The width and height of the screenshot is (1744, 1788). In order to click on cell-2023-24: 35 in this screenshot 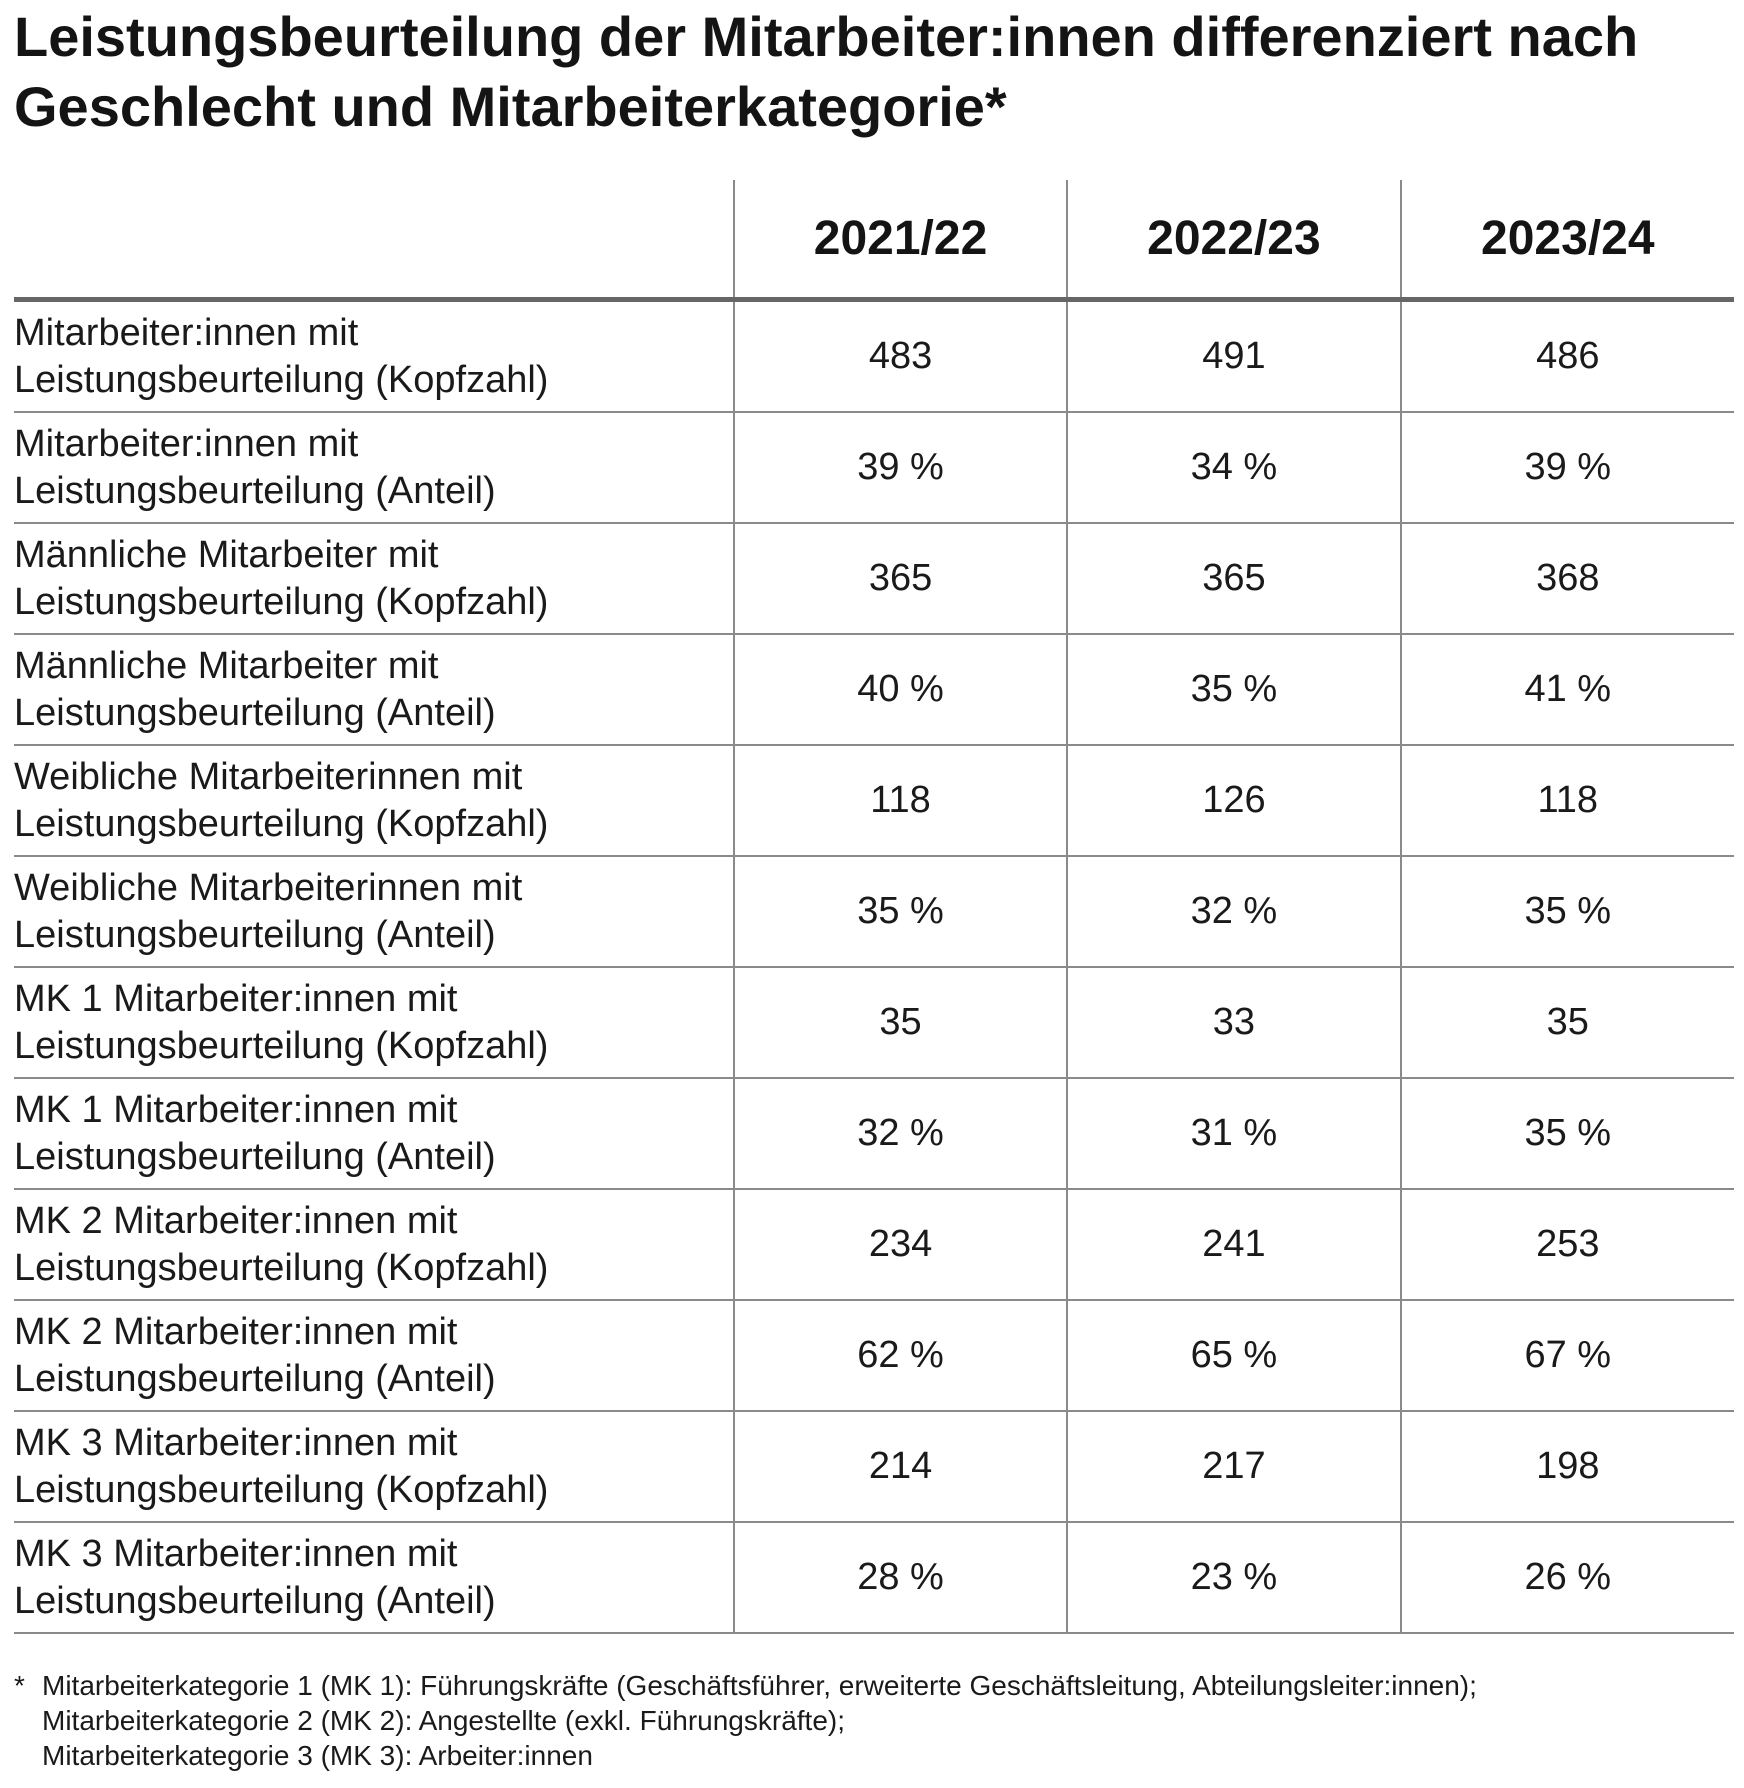, I will do `click(1566, 1023)`.